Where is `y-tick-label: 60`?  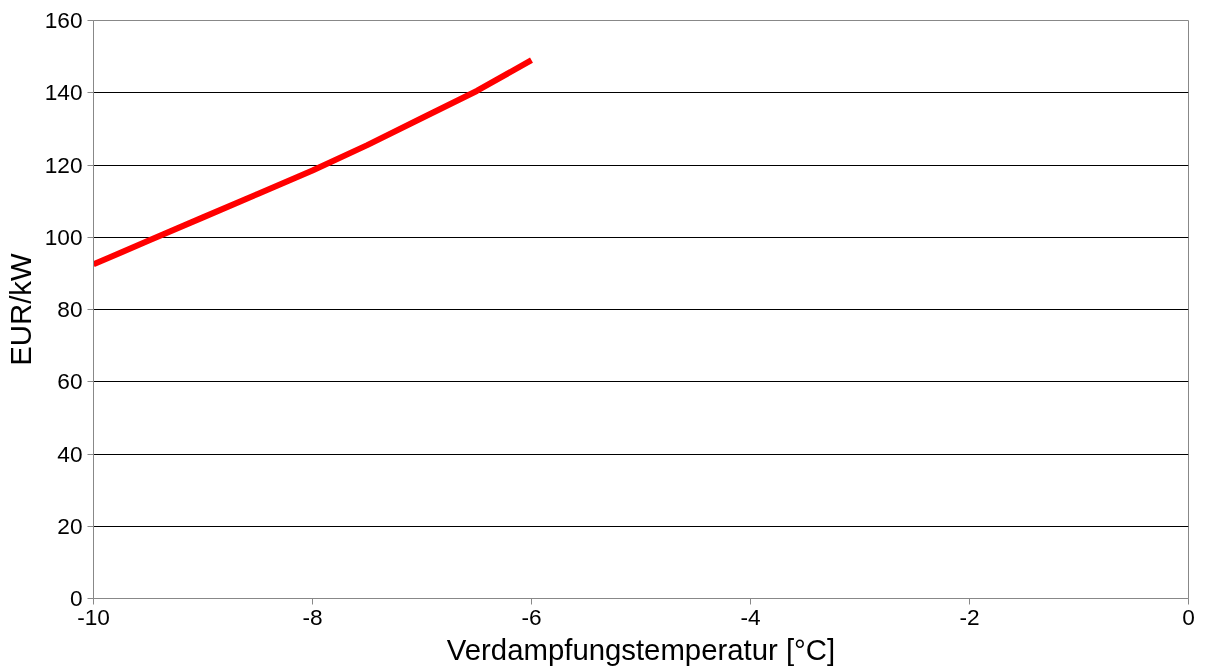 y-tick-label: 60 is located at coordinates (70, 381).